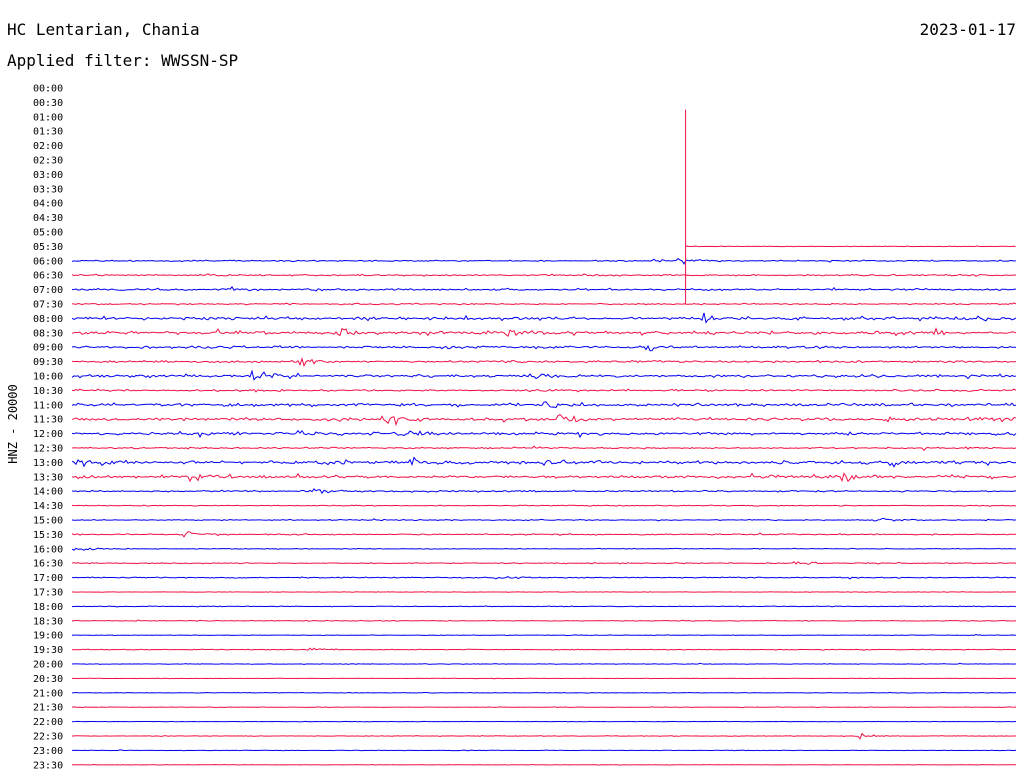  I want to click on row-time-label: 10:30, so click(48, 391).